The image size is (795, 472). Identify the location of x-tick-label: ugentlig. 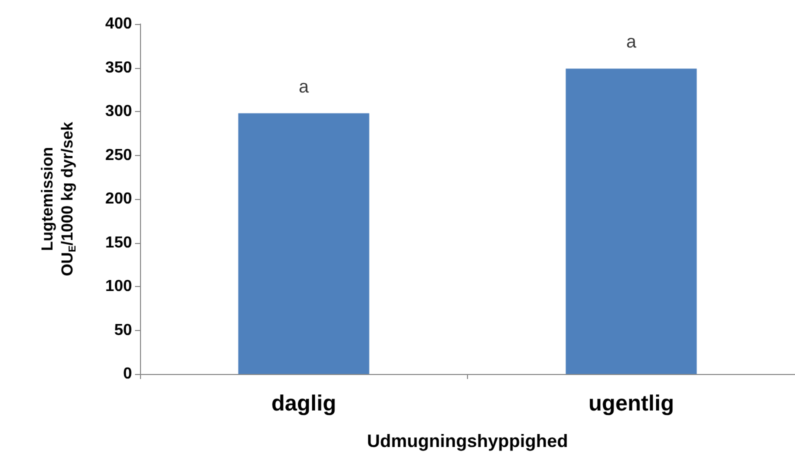
(631, 403).